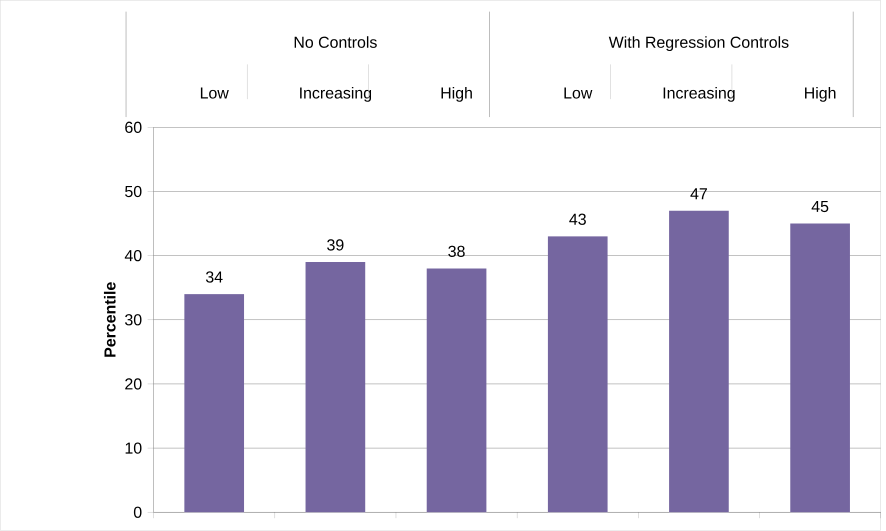 Image resolution: width=886 pixels, height=531 pixels. I want to click on data-label: 43, so click(577, 220).